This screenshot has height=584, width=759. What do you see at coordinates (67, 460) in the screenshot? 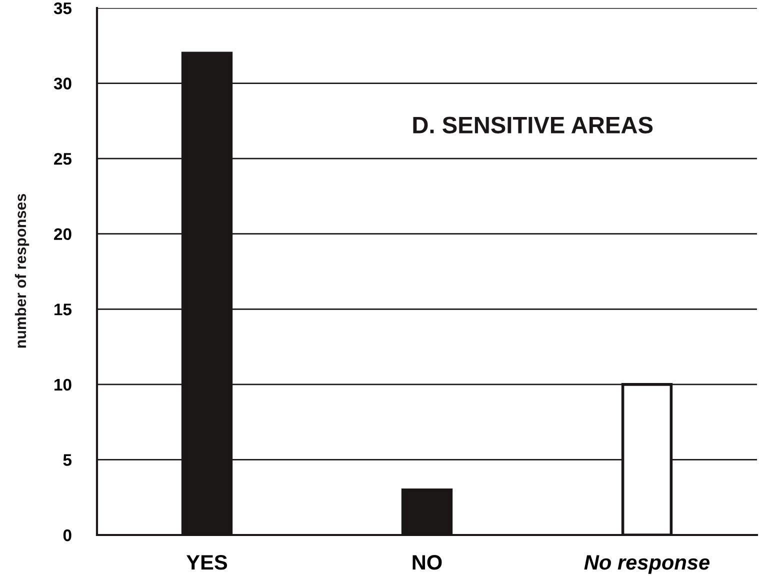
I see `y-tick-label: 5` at bounding box center [67, 460].